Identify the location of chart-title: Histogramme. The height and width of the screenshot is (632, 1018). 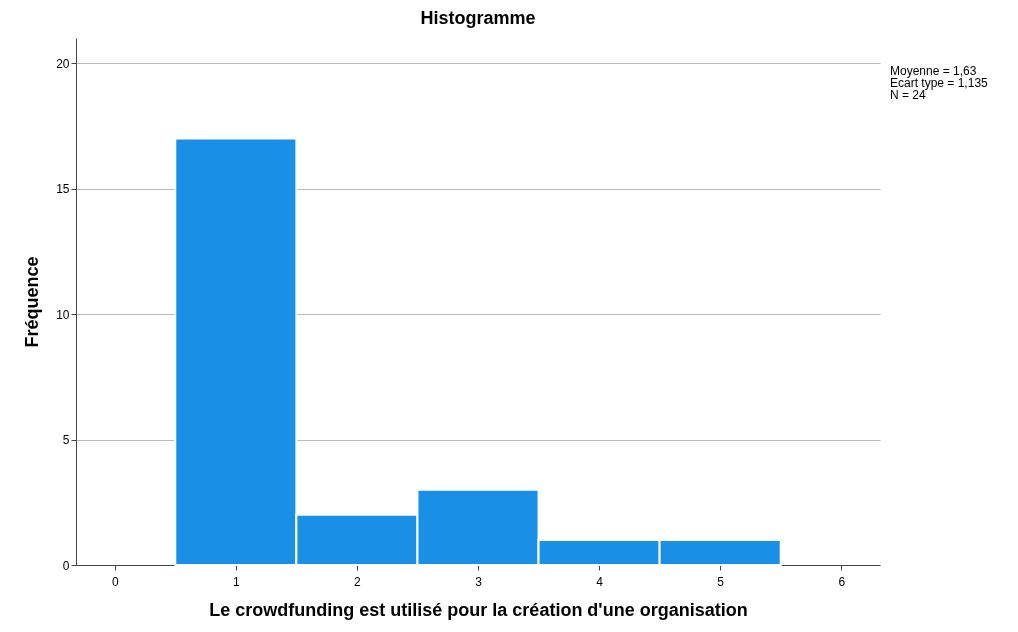
(478, 18).